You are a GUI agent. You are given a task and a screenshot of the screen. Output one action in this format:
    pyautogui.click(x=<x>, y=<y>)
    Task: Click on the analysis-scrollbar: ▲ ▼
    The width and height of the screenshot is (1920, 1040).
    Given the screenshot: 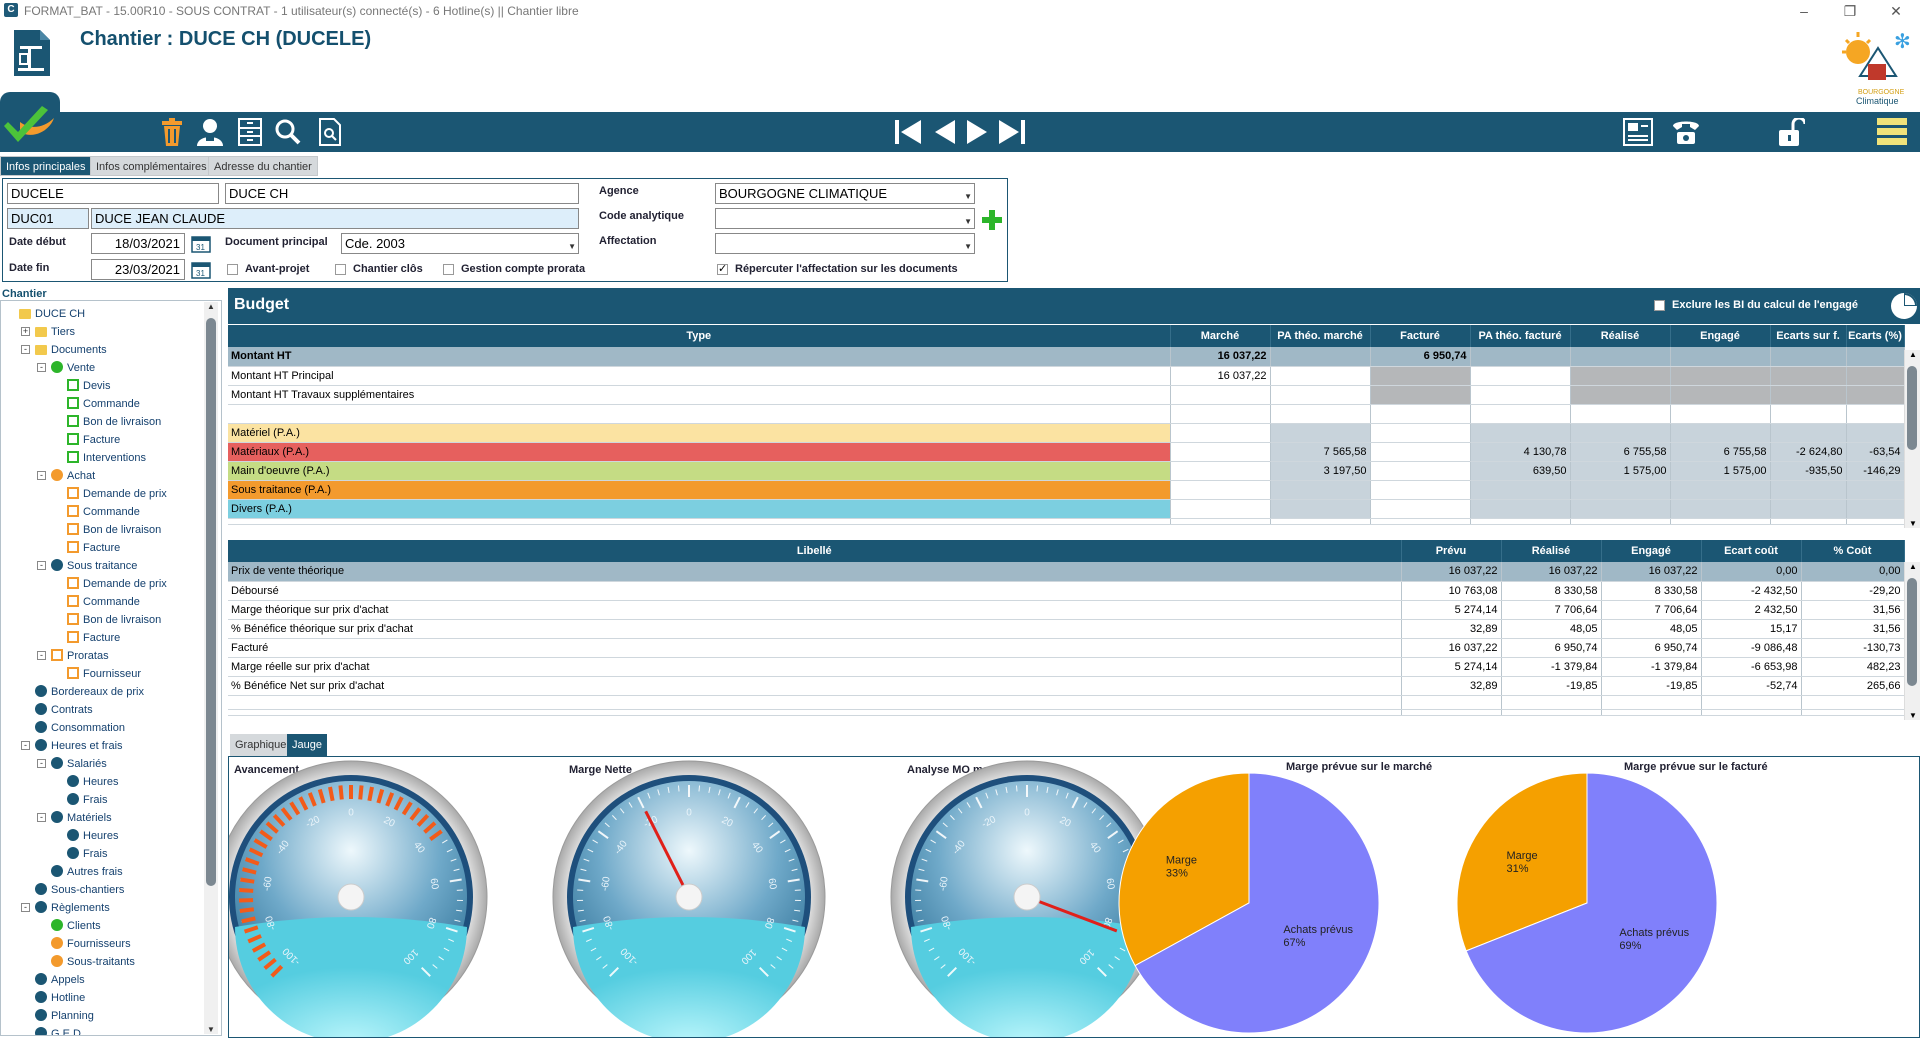 What is the action you would take?
    pyautogui.click(x=1912, y=641)
    